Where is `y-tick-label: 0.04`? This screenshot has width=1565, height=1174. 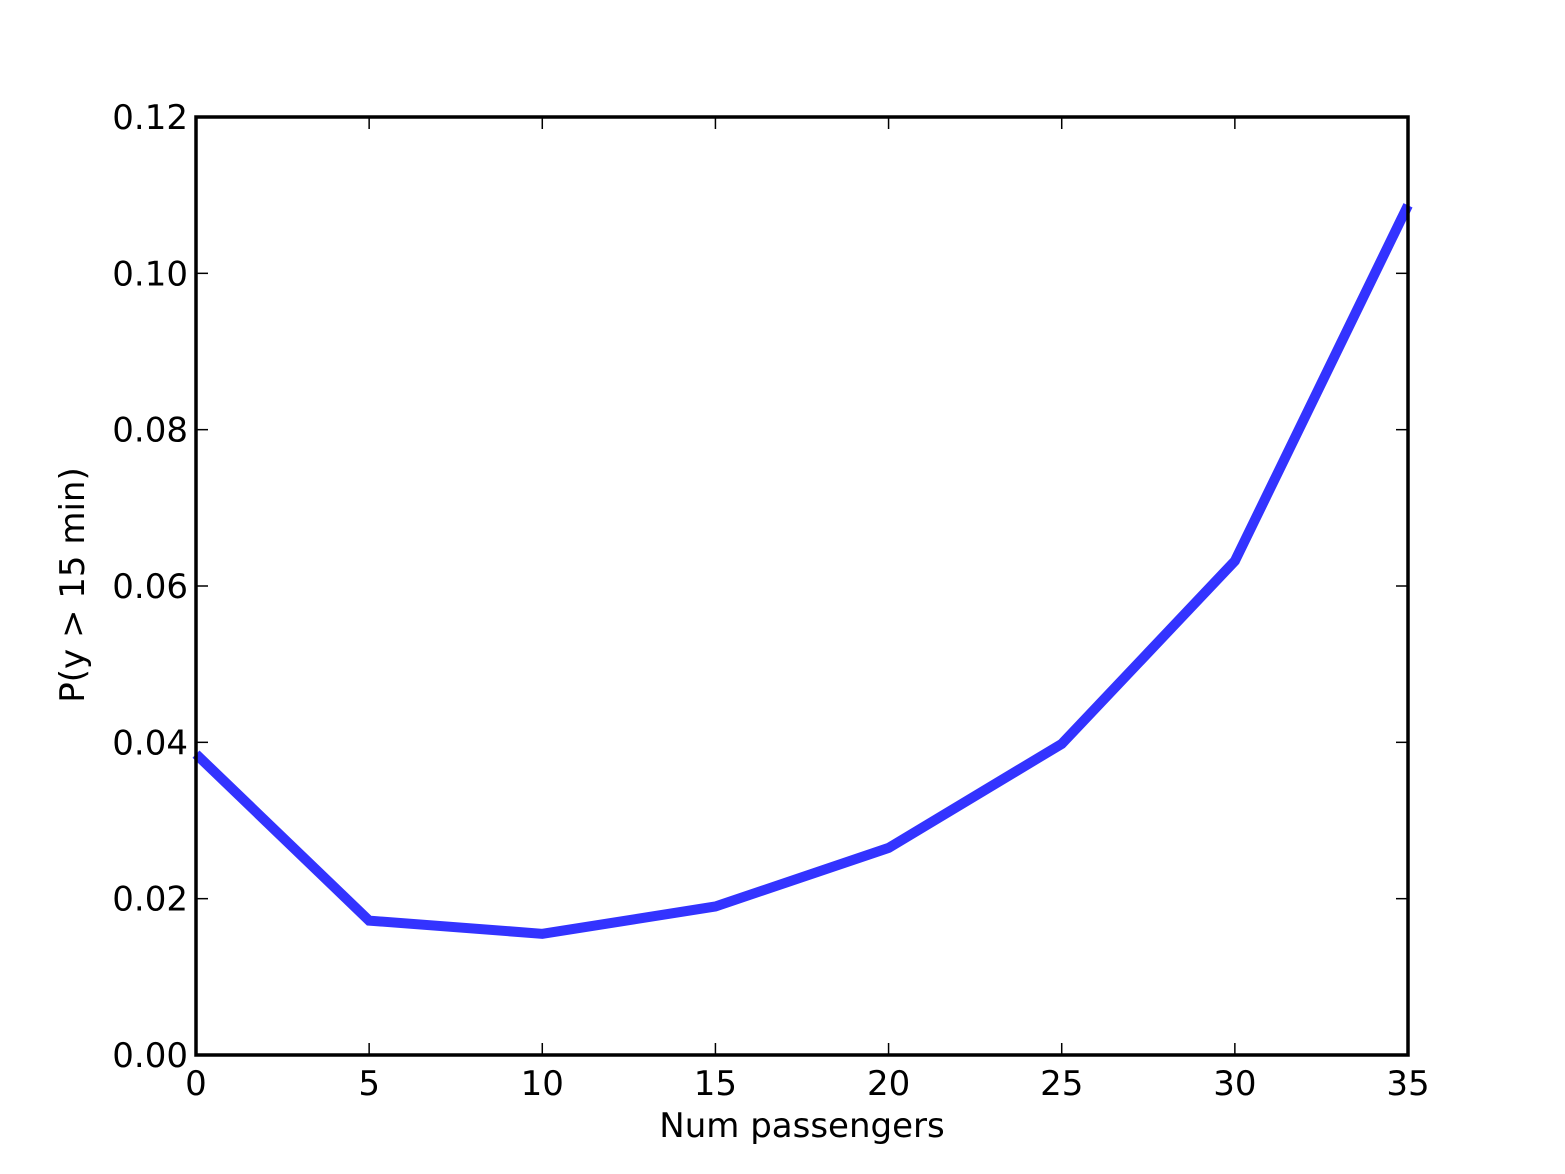
y-tick-label: 0.04 is located at coordinates (150, 743).